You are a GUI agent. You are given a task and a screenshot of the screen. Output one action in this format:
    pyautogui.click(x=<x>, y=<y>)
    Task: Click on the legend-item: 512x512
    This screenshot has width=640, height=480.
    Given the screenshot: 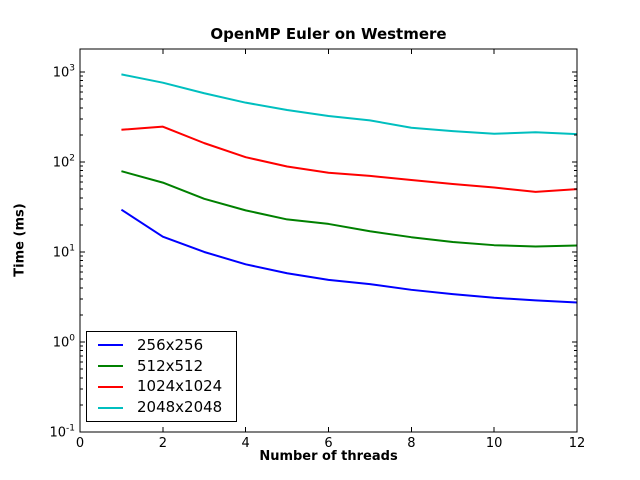 What is the action you would take?
    pyautogui.click(x=167, y=366)
    